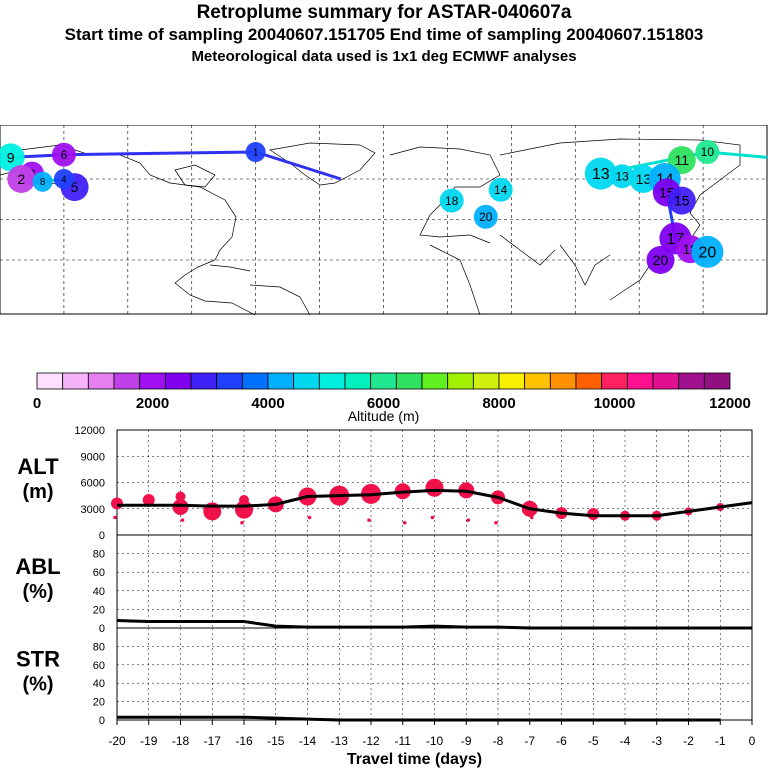  Describe the element at coordinates (213, 741) in the screenshot. I see `x-tick-label: -17` at that location.